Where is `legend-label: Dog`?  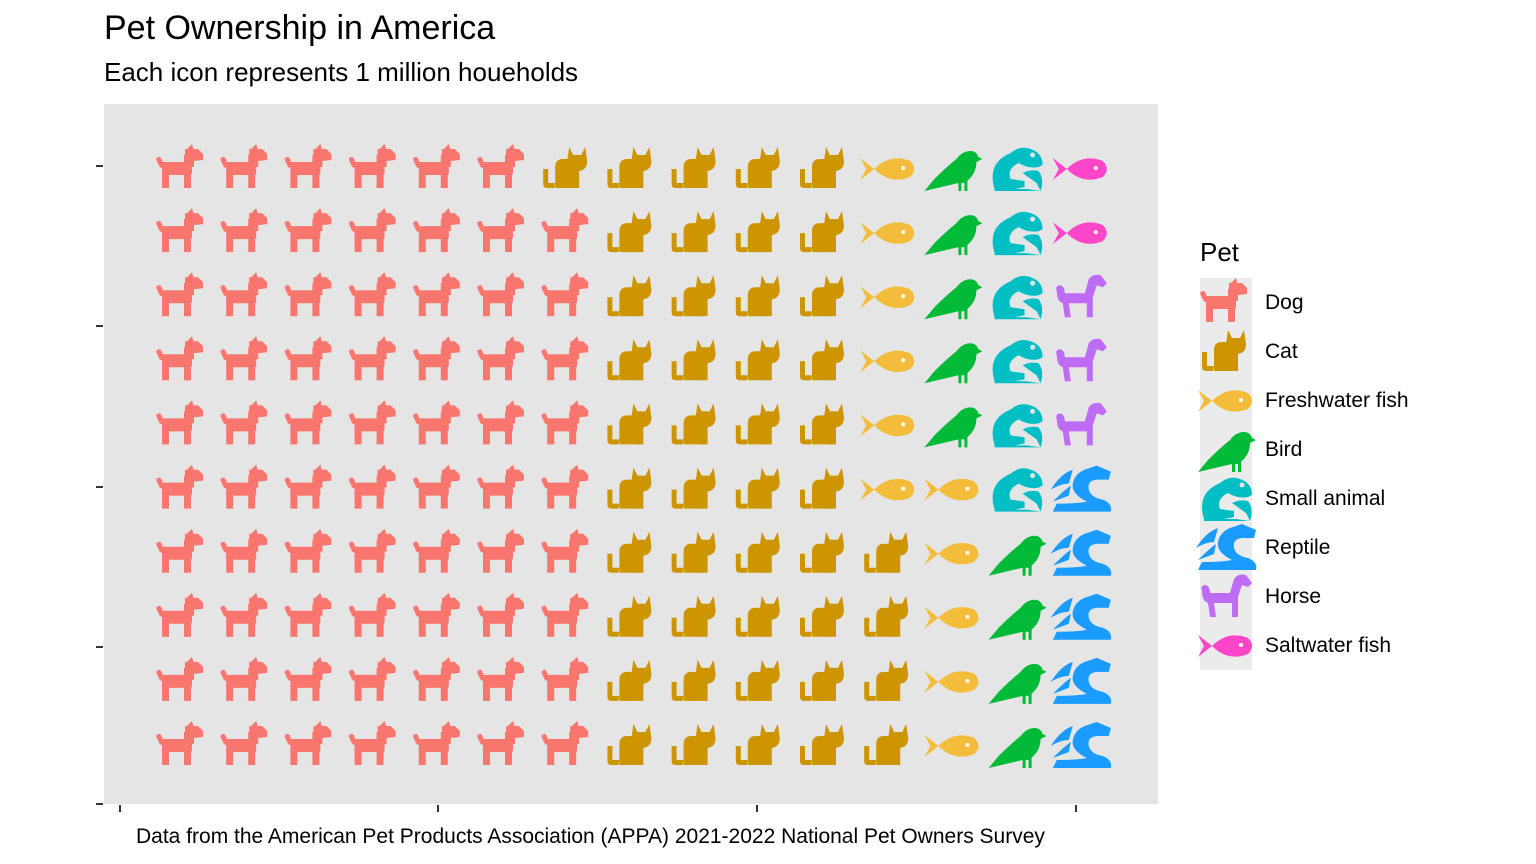
legend-label: Dog is located at coordinates (1284, 302).